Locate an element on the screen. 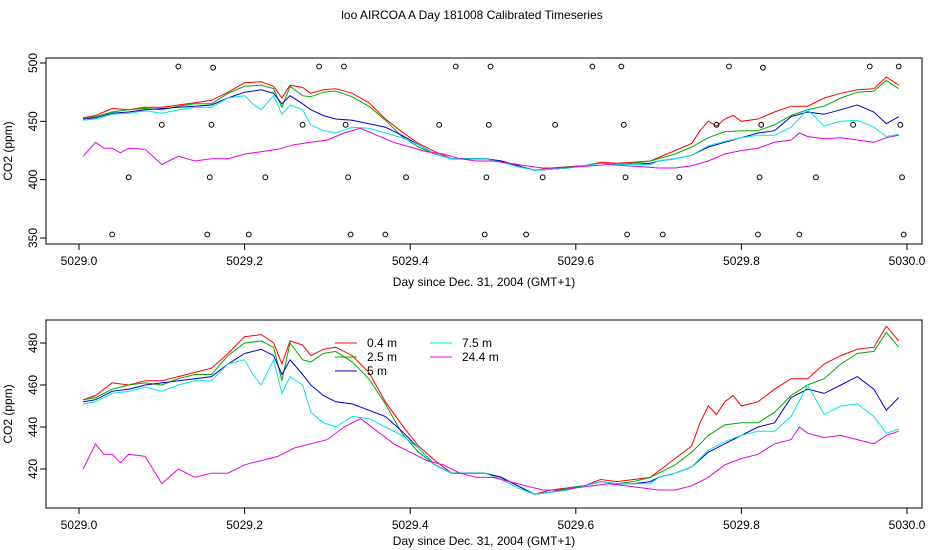 The image size is (950, 550). top-x-tick-label: 5029.0 is located at coordinates (79, 261).